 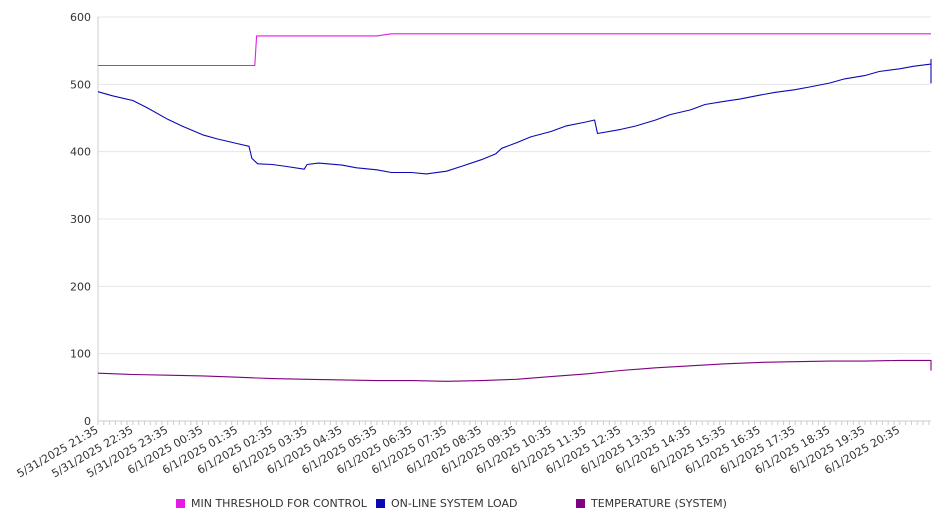 What do you see at coordinates (659, 503) in the screenshot?
I see `legend-label-temperature: TEMPERATURE (SYSTEM)` at bounding box center [659, 503].